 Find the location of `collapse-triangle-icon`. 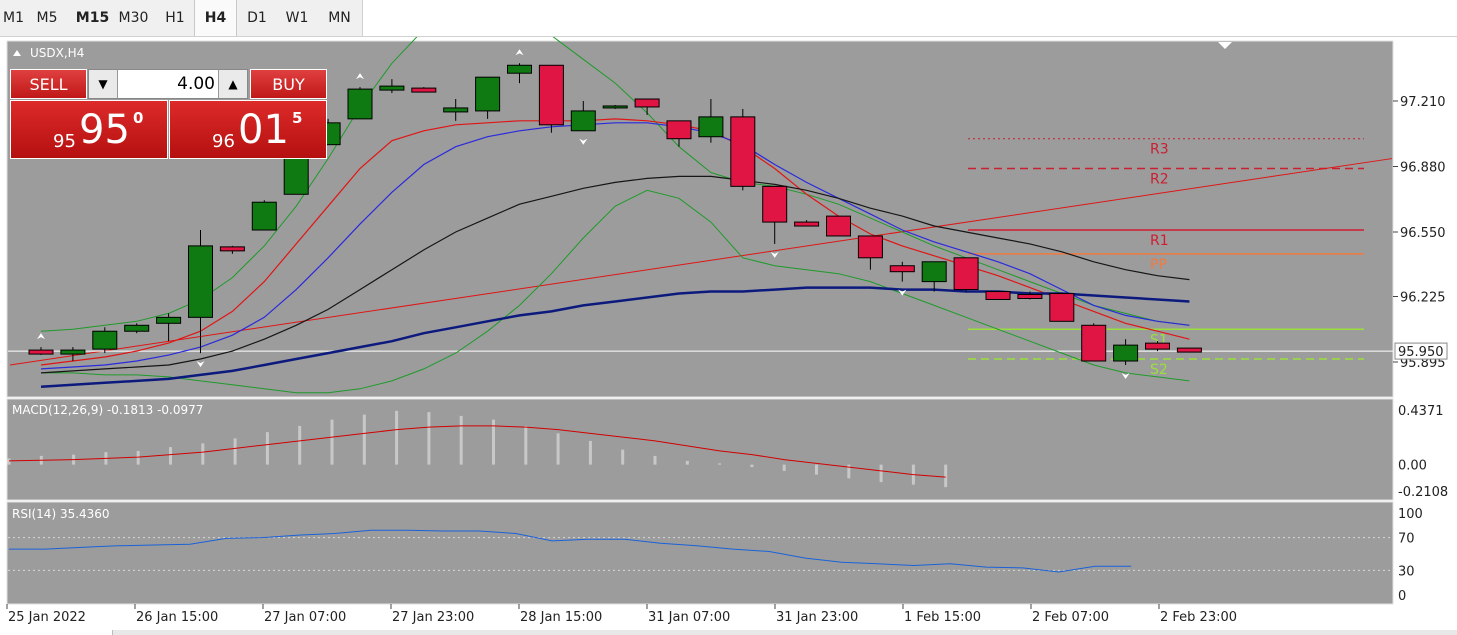

collapse-triangle-icon is located at coordinates (17, 53).